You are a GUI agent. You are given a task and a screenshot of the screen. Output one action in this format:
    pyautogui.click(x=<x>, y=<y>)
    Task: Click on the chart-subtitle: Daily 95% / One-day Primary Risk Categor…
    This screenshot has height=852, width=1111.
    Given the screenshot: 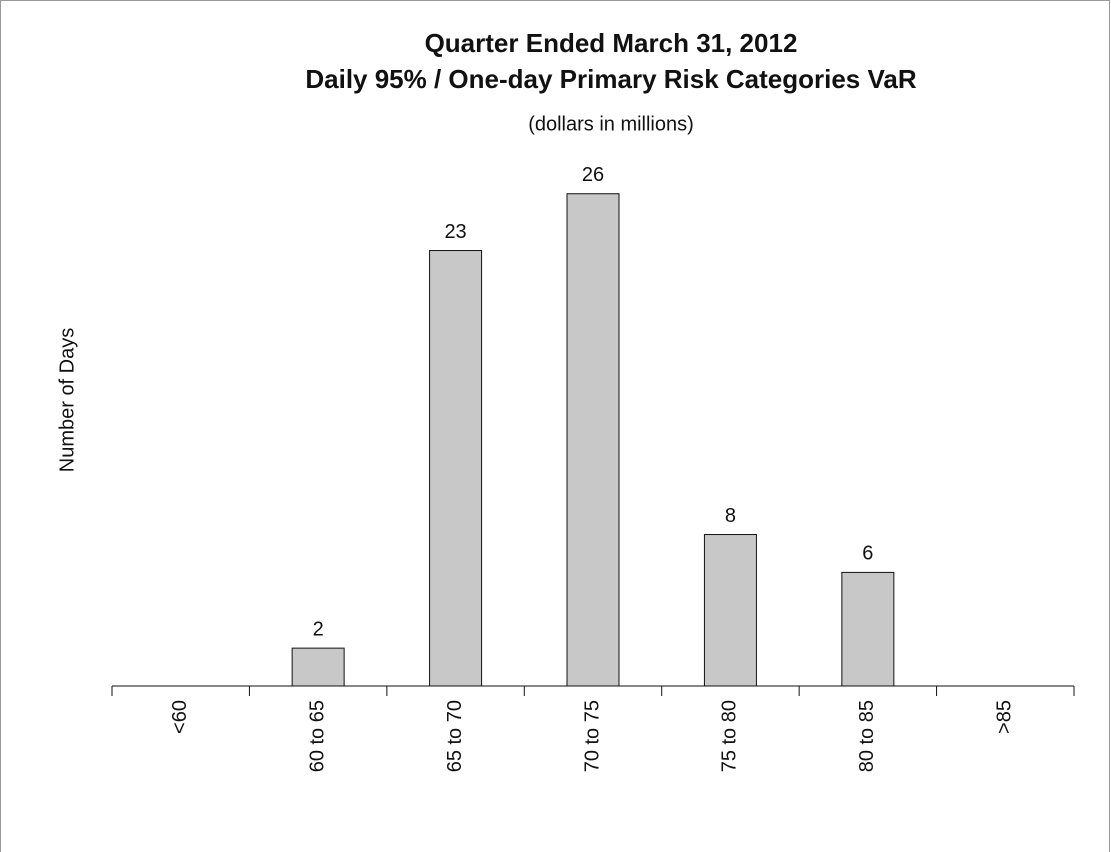 What is the action you would take?
    pyautogui.click(x=611, y=79)
    